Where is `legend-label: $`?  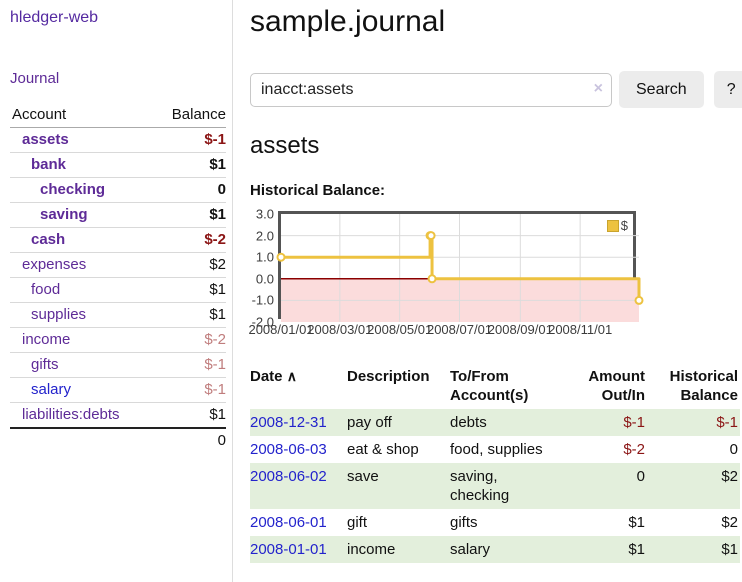
legend-label: $ is located at coordinates (624, 225).